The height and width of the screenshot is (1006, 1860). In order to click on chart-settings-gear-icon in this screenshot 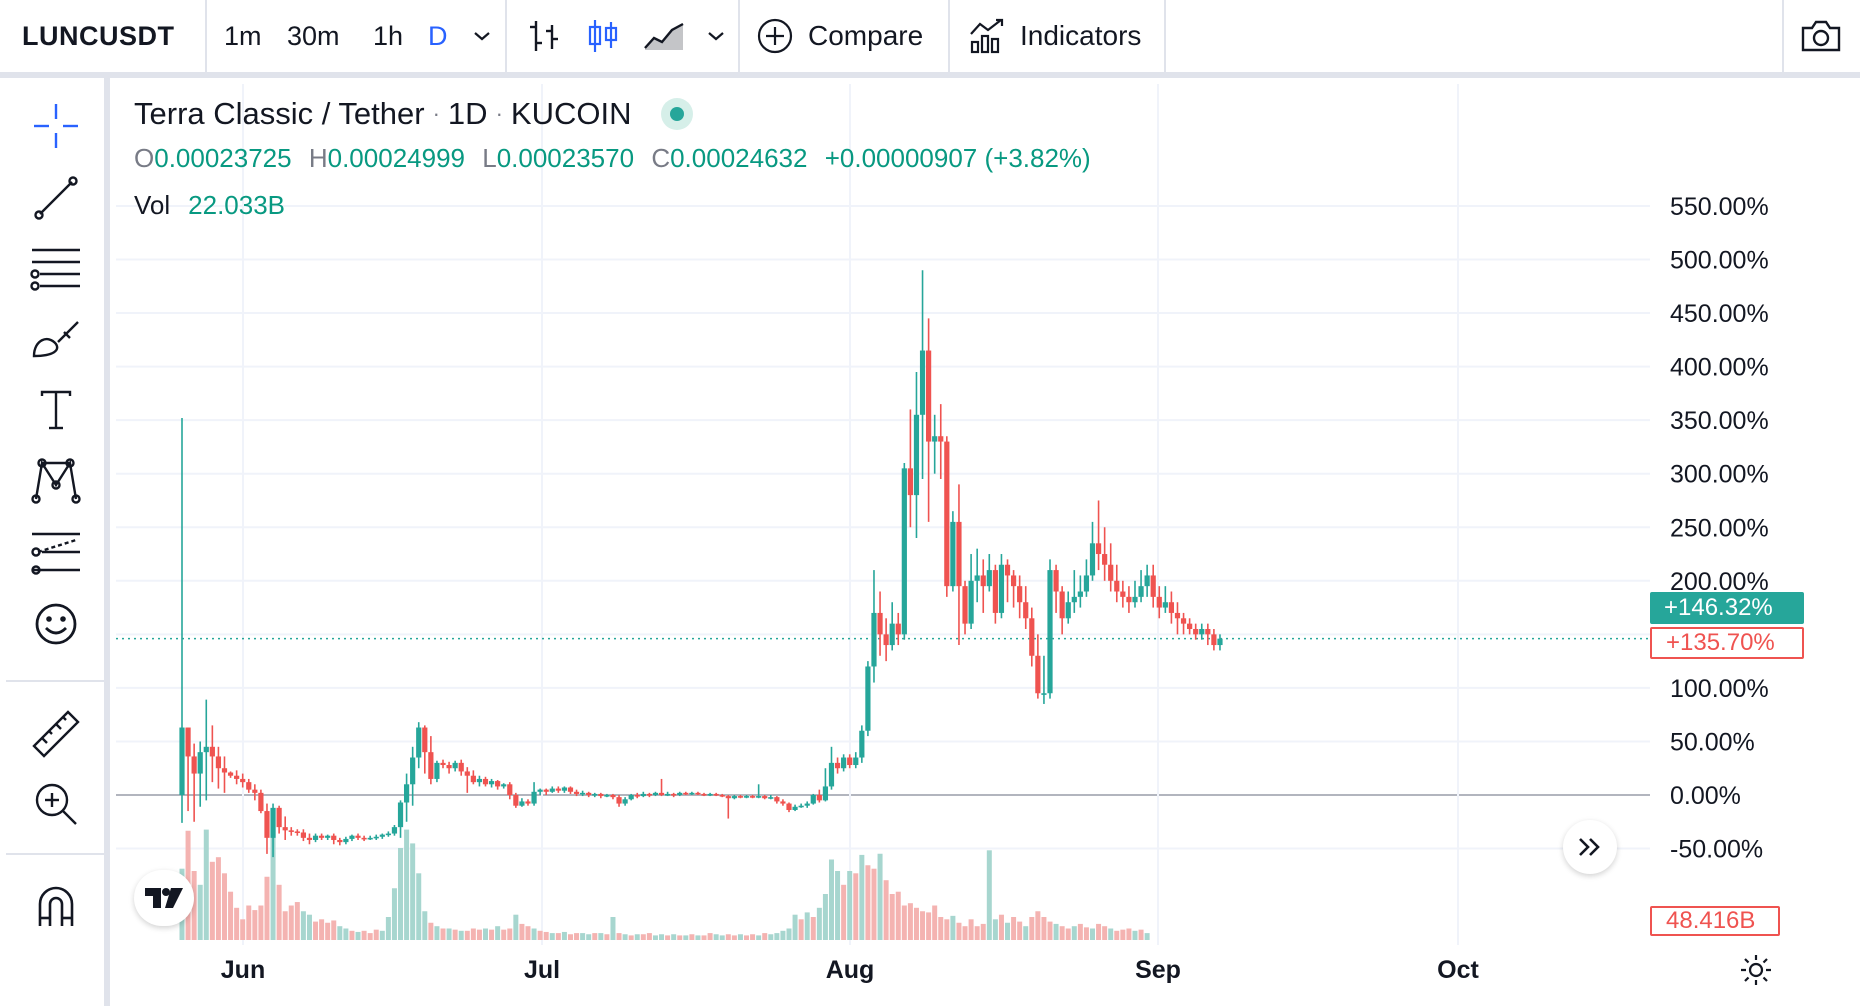, I will do `click(1756, 970)`.